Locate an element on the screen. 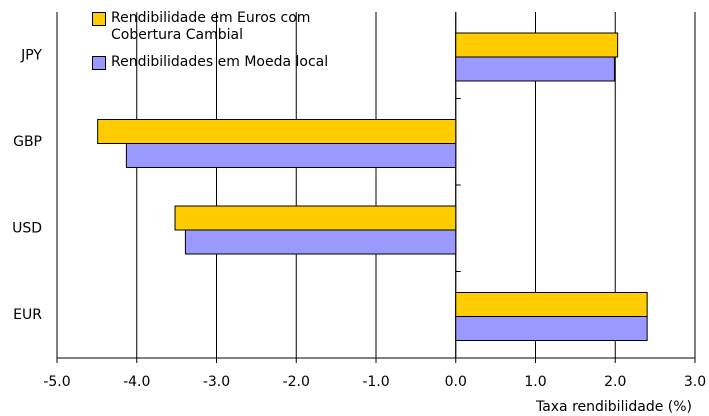 This screenshot has width=709, height=416. x-tick-label: -3.0 is located at coordinates (216, 382).